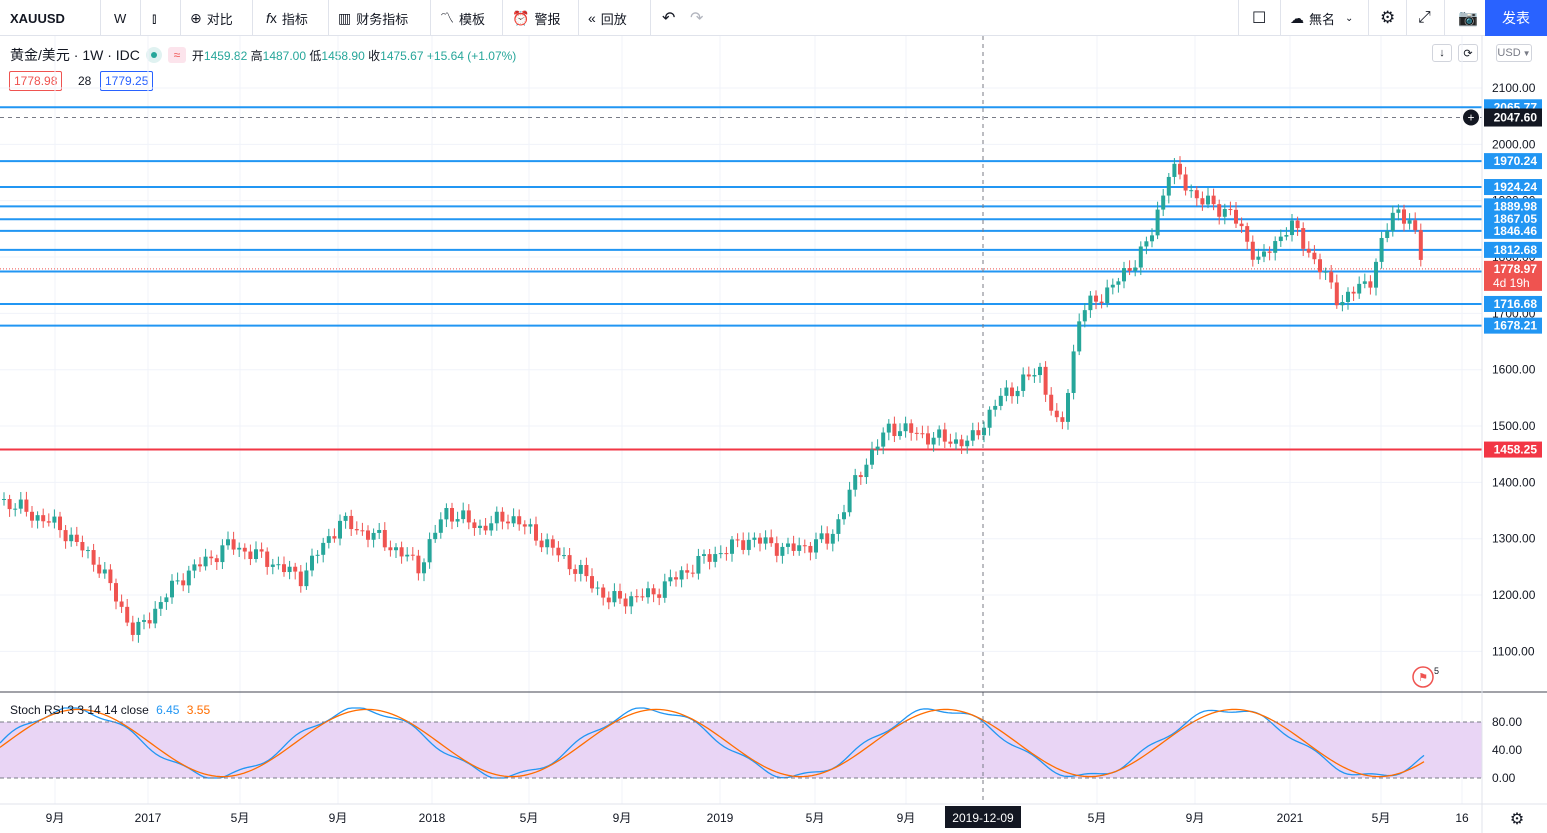 The width and height of the screenshot is (1547, 833). Describe the element at coordinates (36, 81) in the screenshot. I see `sell-price-button: 1778.98` at that location.